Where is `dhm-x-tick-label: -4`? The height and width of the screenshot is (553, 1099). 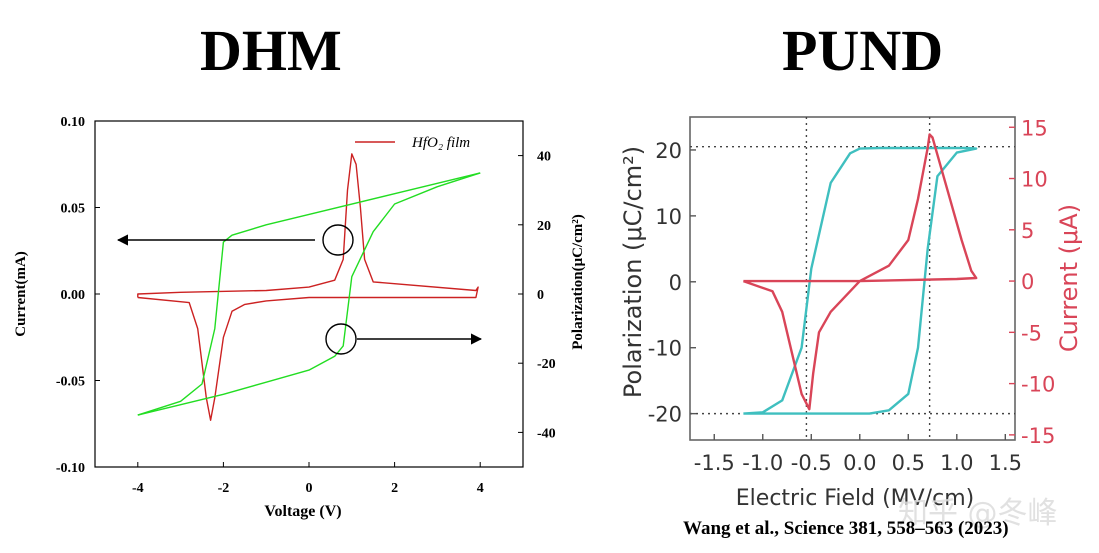 dhm-x-tick-label: -4 is located at coordinates (138, 488).